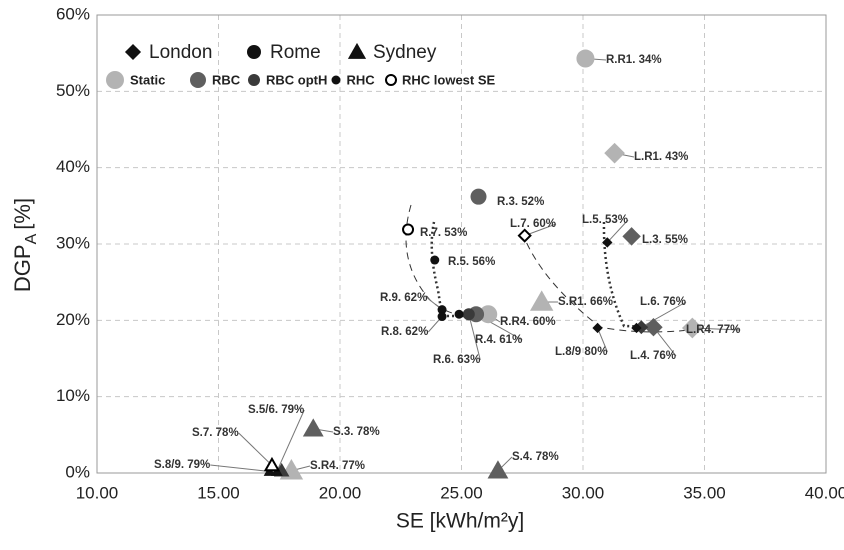  Describe the element at coordinates (405, 52) in the screenshot. I see `legend-label: Sydney` at that location.